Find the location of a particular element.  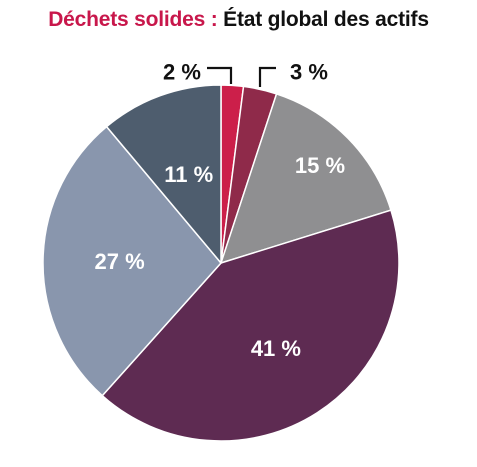

chart-title-prefix: Déchets solides : is located at coordinates (133, 19).